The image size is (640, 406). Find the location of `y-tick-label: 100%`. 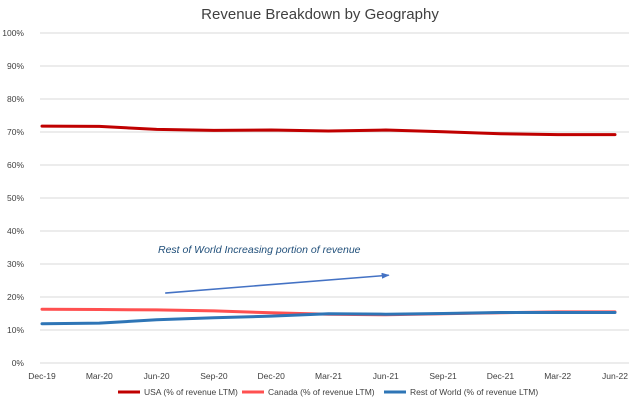

y-tick-label: 100% is located at coordinates (13, 33).